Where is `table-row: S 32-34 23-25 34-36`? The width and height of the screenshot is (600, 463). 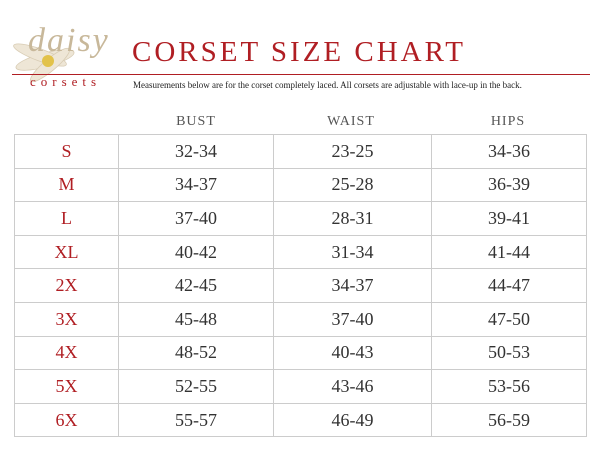
table-row: S 32-34 23-25 34-36 is located at coordinates (300, 151).